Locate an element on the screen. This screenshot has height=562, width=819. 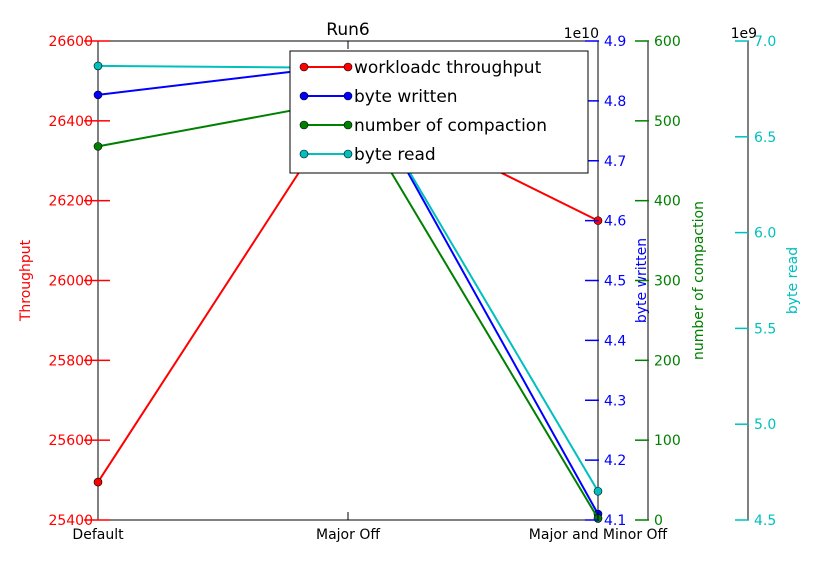
byte_read-tick-label: 4.5 is located at coordinates (765, 521).